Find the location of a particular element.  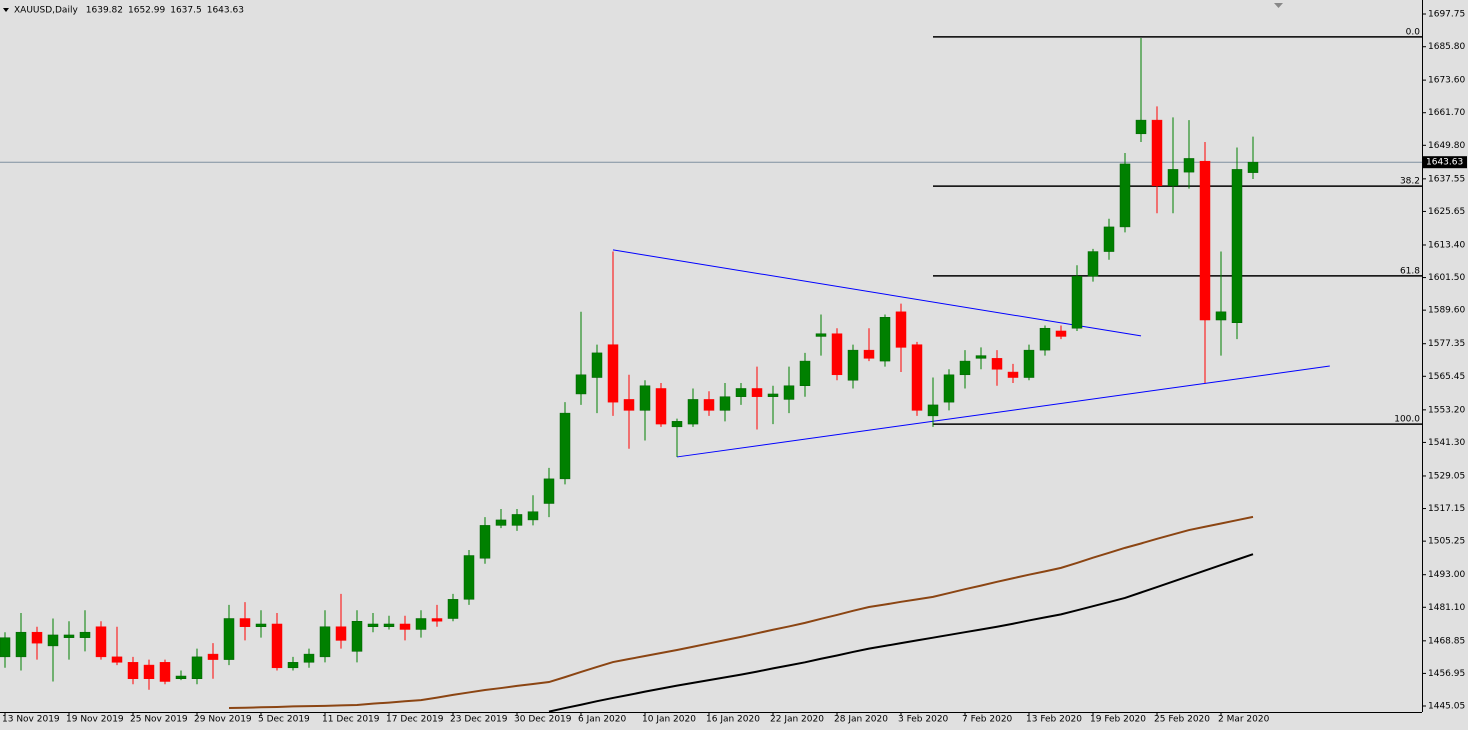

y-tick-label: 1517.15 is located at coordinates (1446, 509).